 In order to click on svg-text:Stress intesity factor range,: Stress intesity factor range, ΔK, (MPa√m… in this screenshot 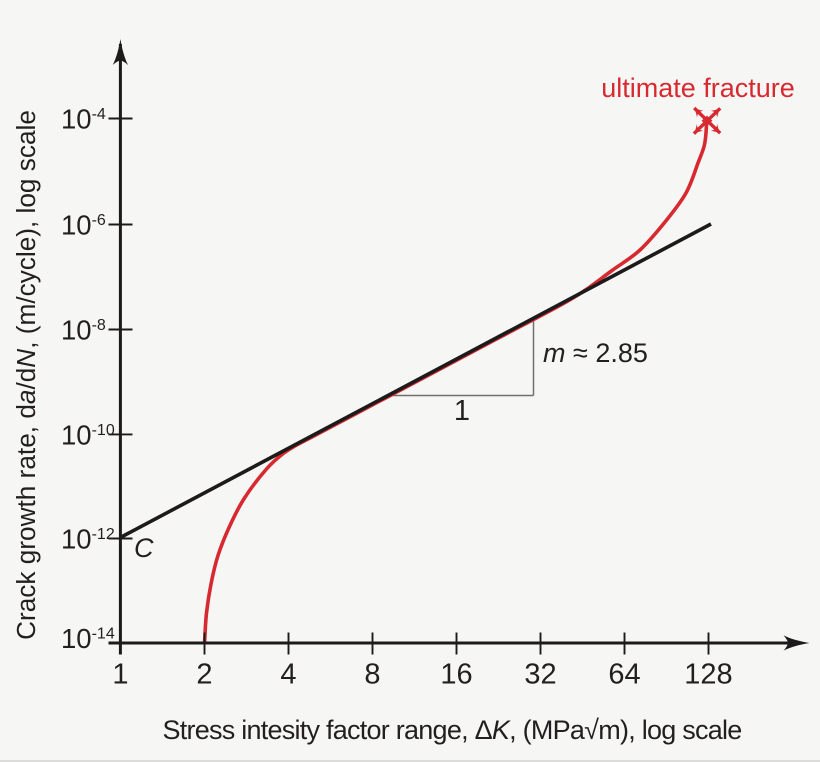, I will do `click(451, 730)`.